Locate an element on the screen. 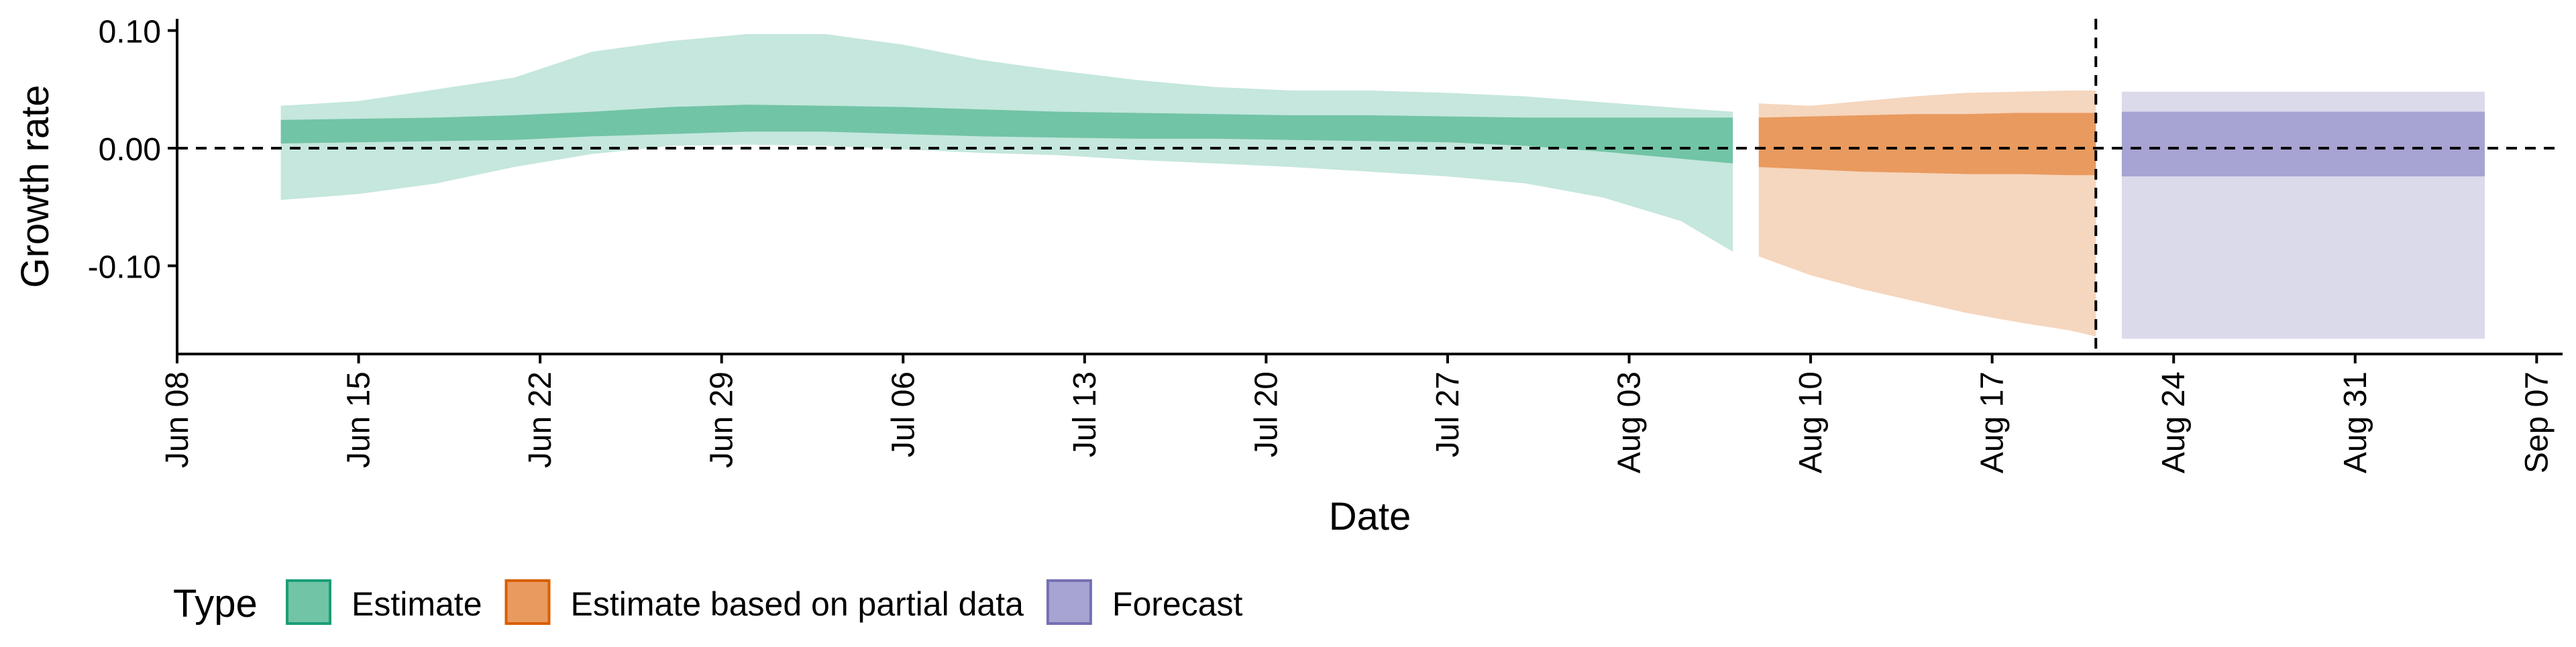 Image resolution: width=2576 pixels, height=647 pixels. x-axis-label: Date is located at coordinates (1370, 516).